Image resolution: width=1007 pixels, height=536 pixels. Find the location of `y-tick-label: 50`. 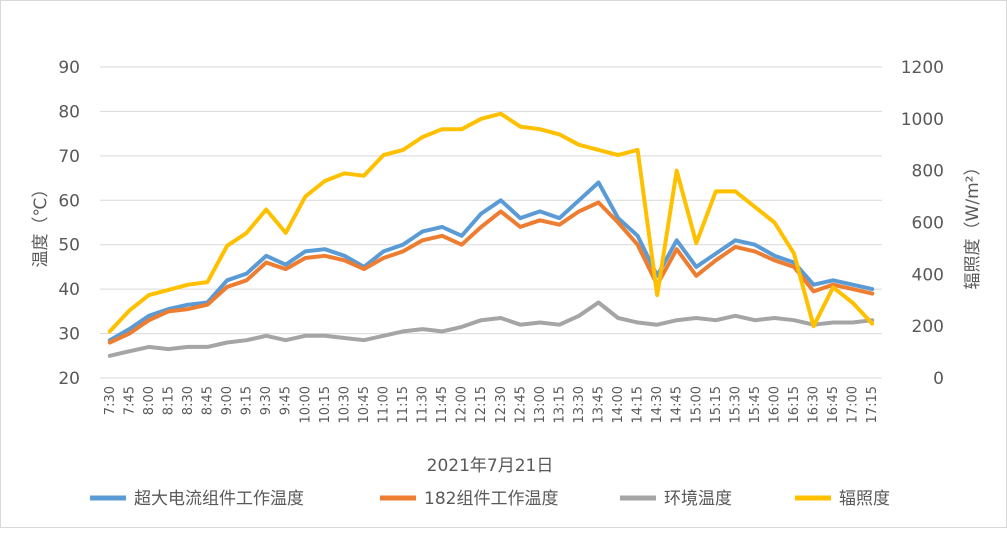

y-tick-label: 50 is located at coordinates (69, 246).